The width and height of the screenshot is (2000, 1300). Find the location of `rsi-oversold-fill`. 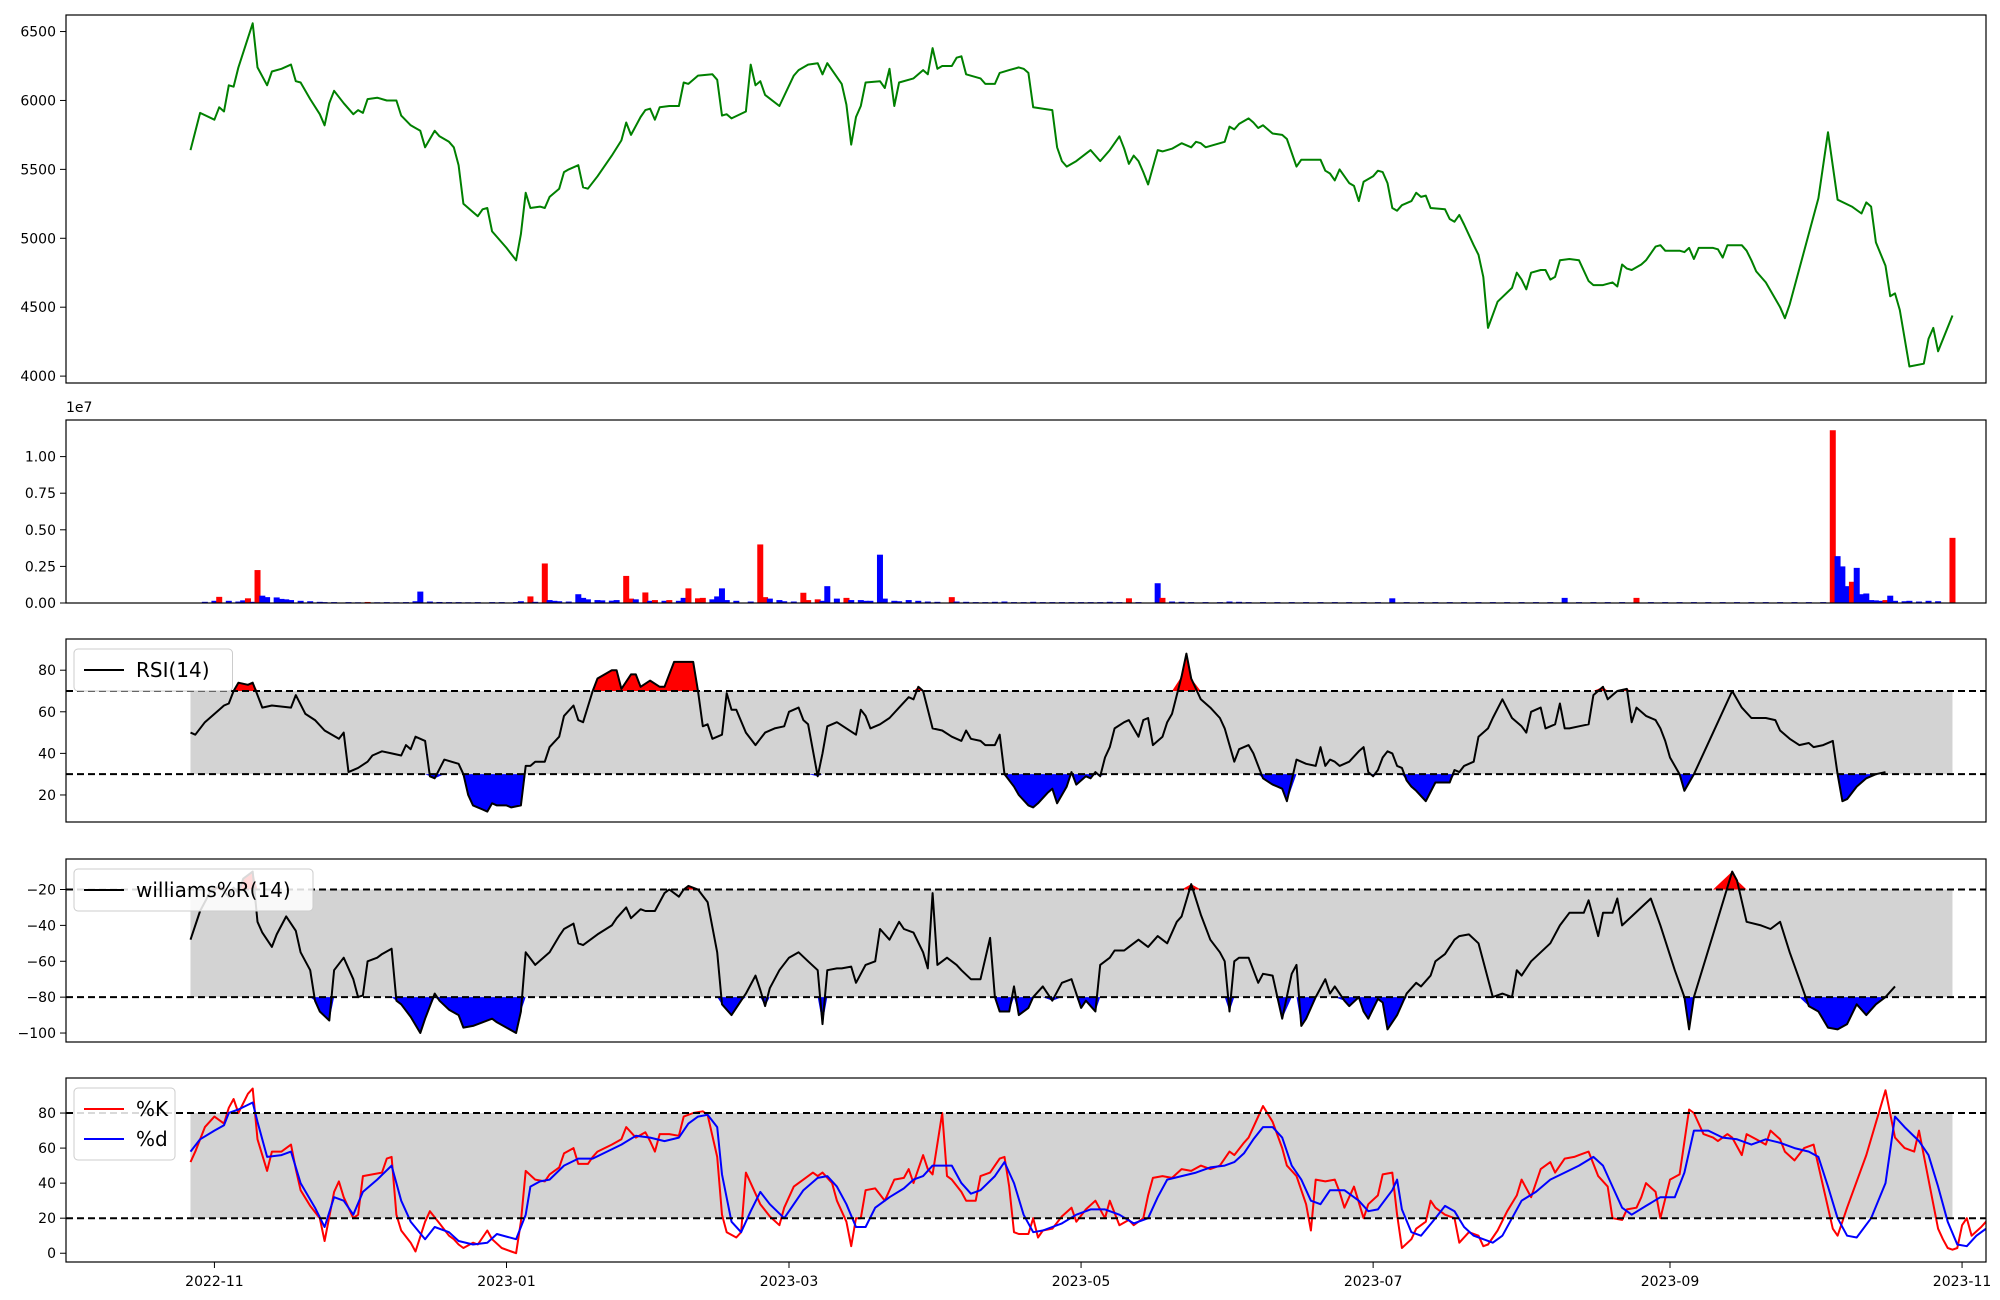

rsi-oversold-fill is located at coordinates (1038, 793).